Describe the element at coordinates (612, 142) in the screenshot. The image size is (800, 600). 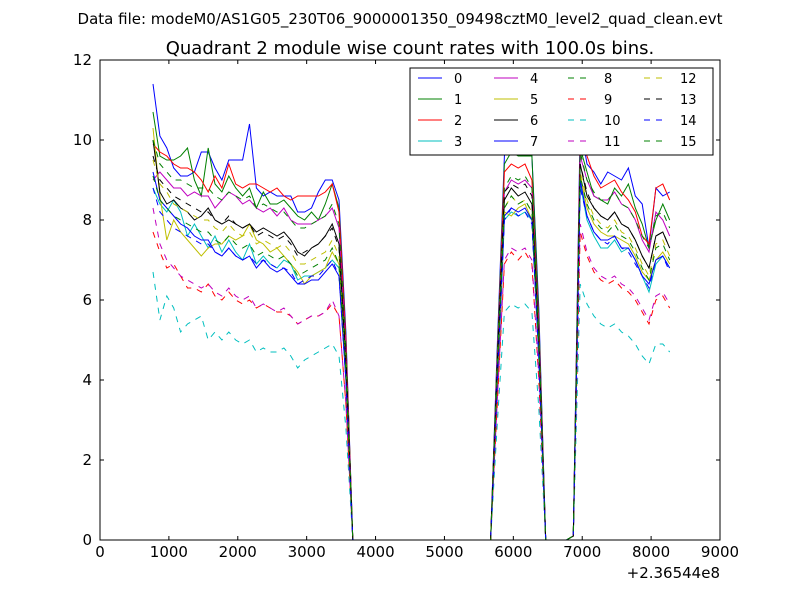
I see `legend-label: 11` at that location.